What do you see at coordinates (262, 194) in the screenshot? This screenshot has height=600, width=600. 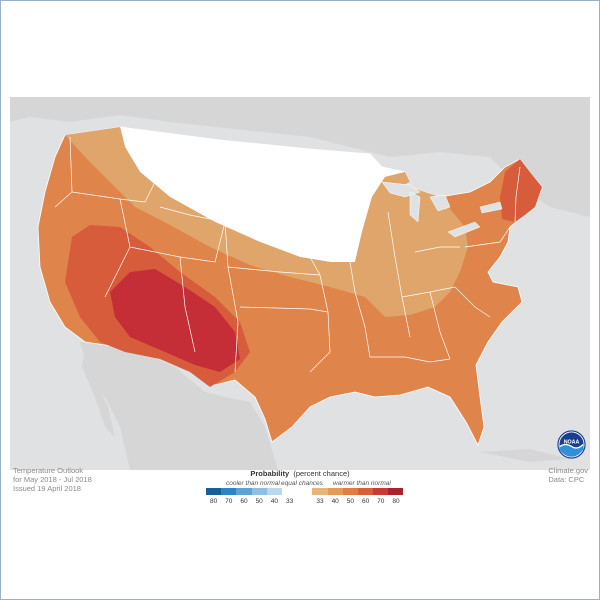 I see `region-equal-chances` at bounding box center [262, 194].